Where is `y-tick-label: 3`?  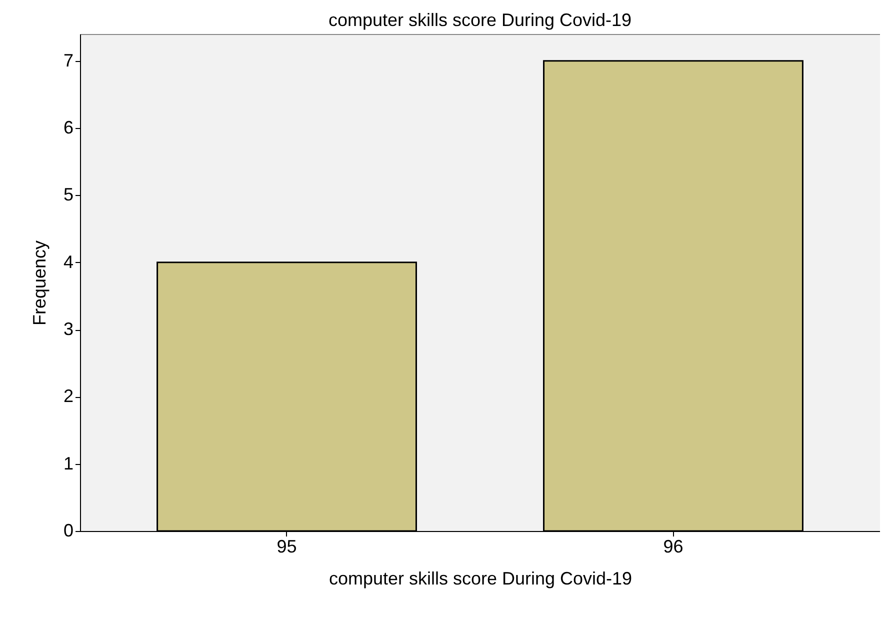 y-tick-label: 3 is located at coordinates (68, 329).